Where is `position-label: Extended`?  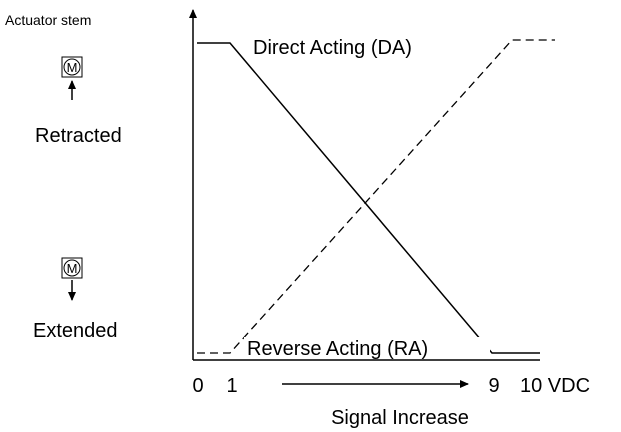
position-label: Extended is located at coordinates (75, 331).